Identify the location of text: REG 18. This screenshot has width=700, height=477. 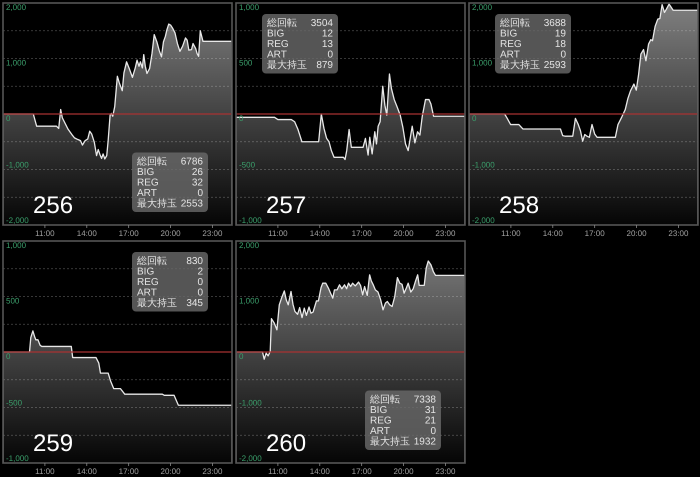
(533, 44).